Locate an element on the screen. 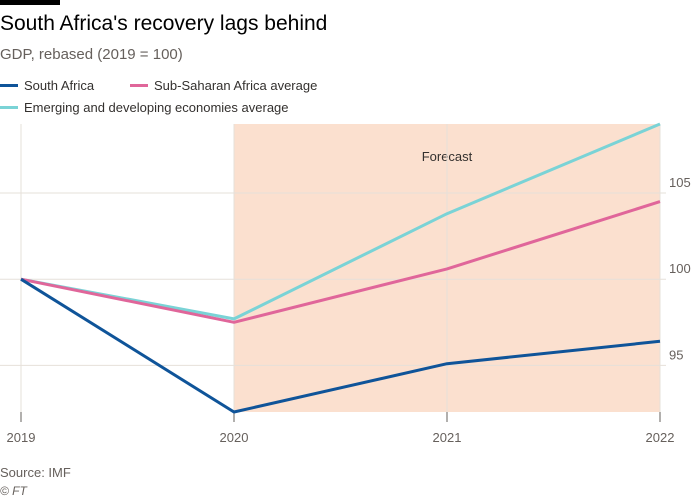 This screenshot has width=700, height=500. legend-swatch-sub-saharan is located at coordinates (139, 85).